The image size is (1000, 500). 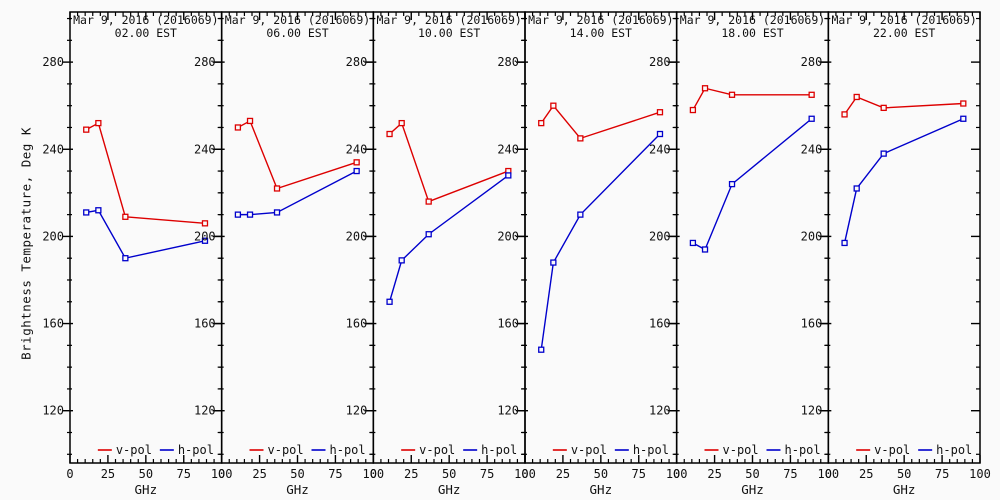 What do you see at coordinates (449, 33) in the screenshot?
I see `panel-subtitle: 10.00 EST` at bounding box center [449, 33].